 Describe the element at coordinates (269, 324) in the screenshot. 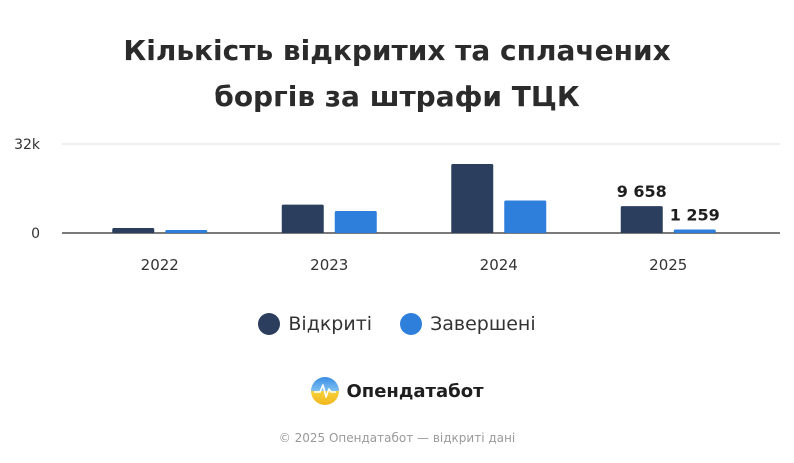

I see `legend-swatch-open` at that location.